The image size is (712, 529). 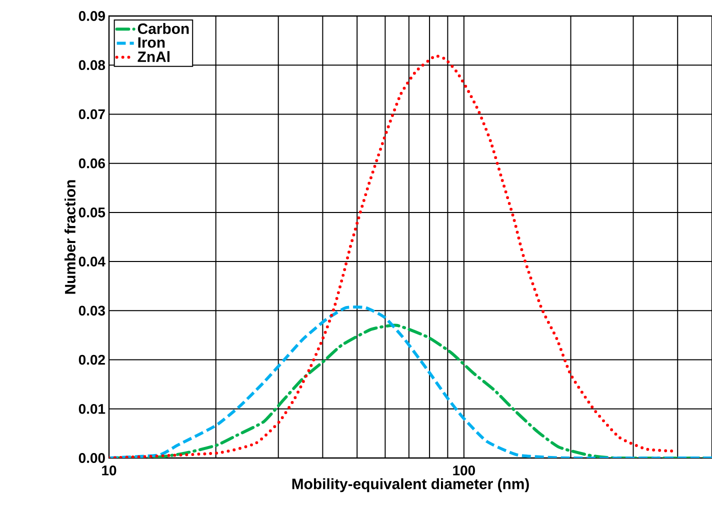 I want to click on y-tick-label: 0.01, so click(x=92, y=409).